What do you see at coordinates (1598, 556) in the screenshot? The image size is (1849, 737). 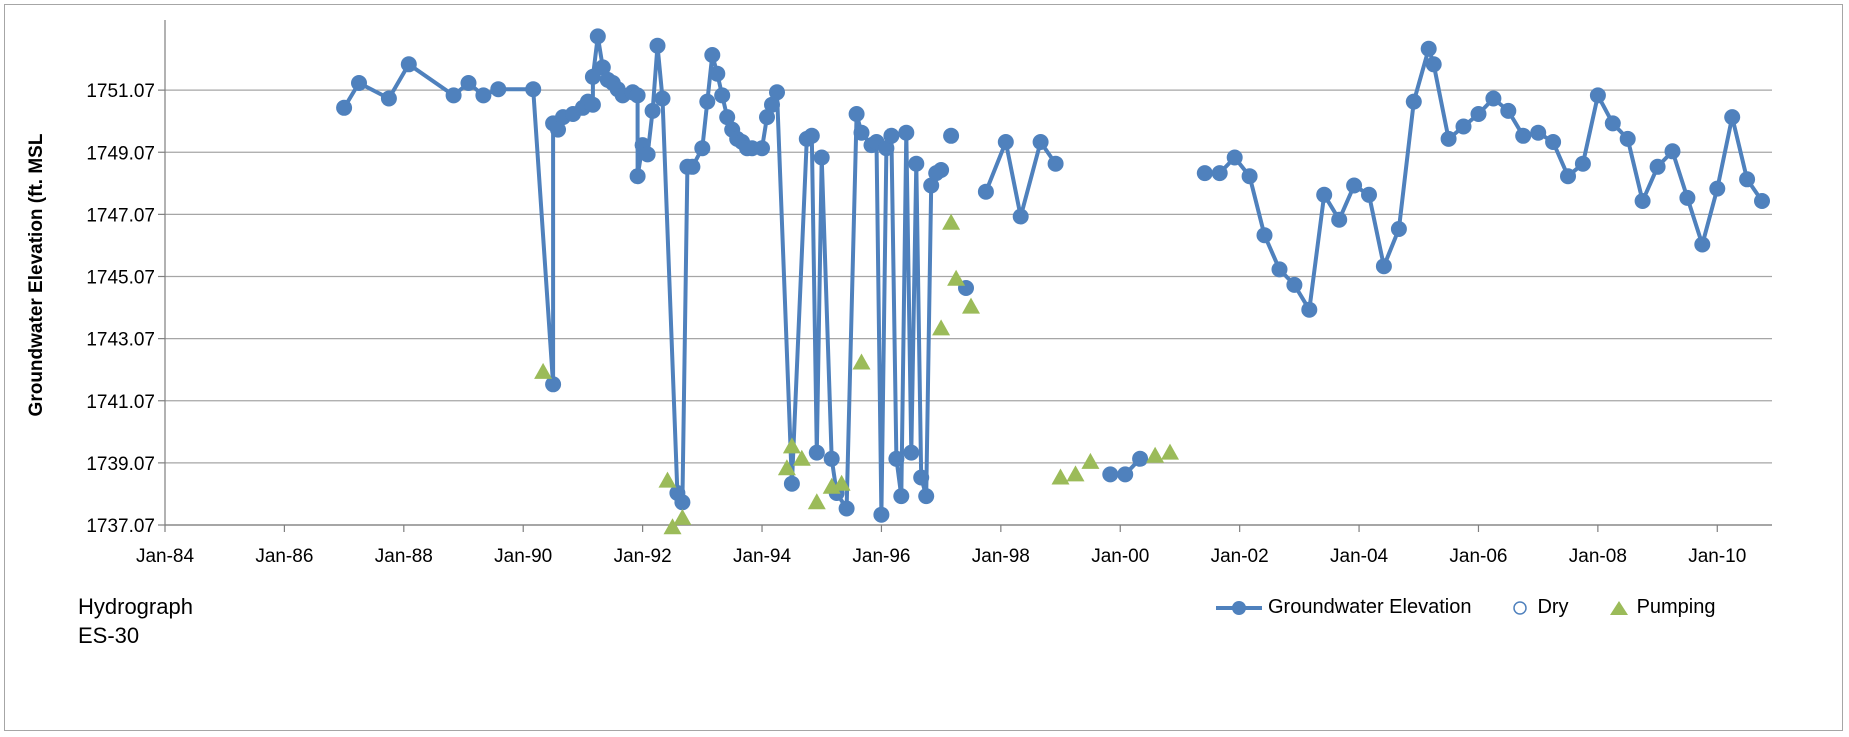 I see `x-tick-label: Jan-08` at bounding box center [1598, 556].